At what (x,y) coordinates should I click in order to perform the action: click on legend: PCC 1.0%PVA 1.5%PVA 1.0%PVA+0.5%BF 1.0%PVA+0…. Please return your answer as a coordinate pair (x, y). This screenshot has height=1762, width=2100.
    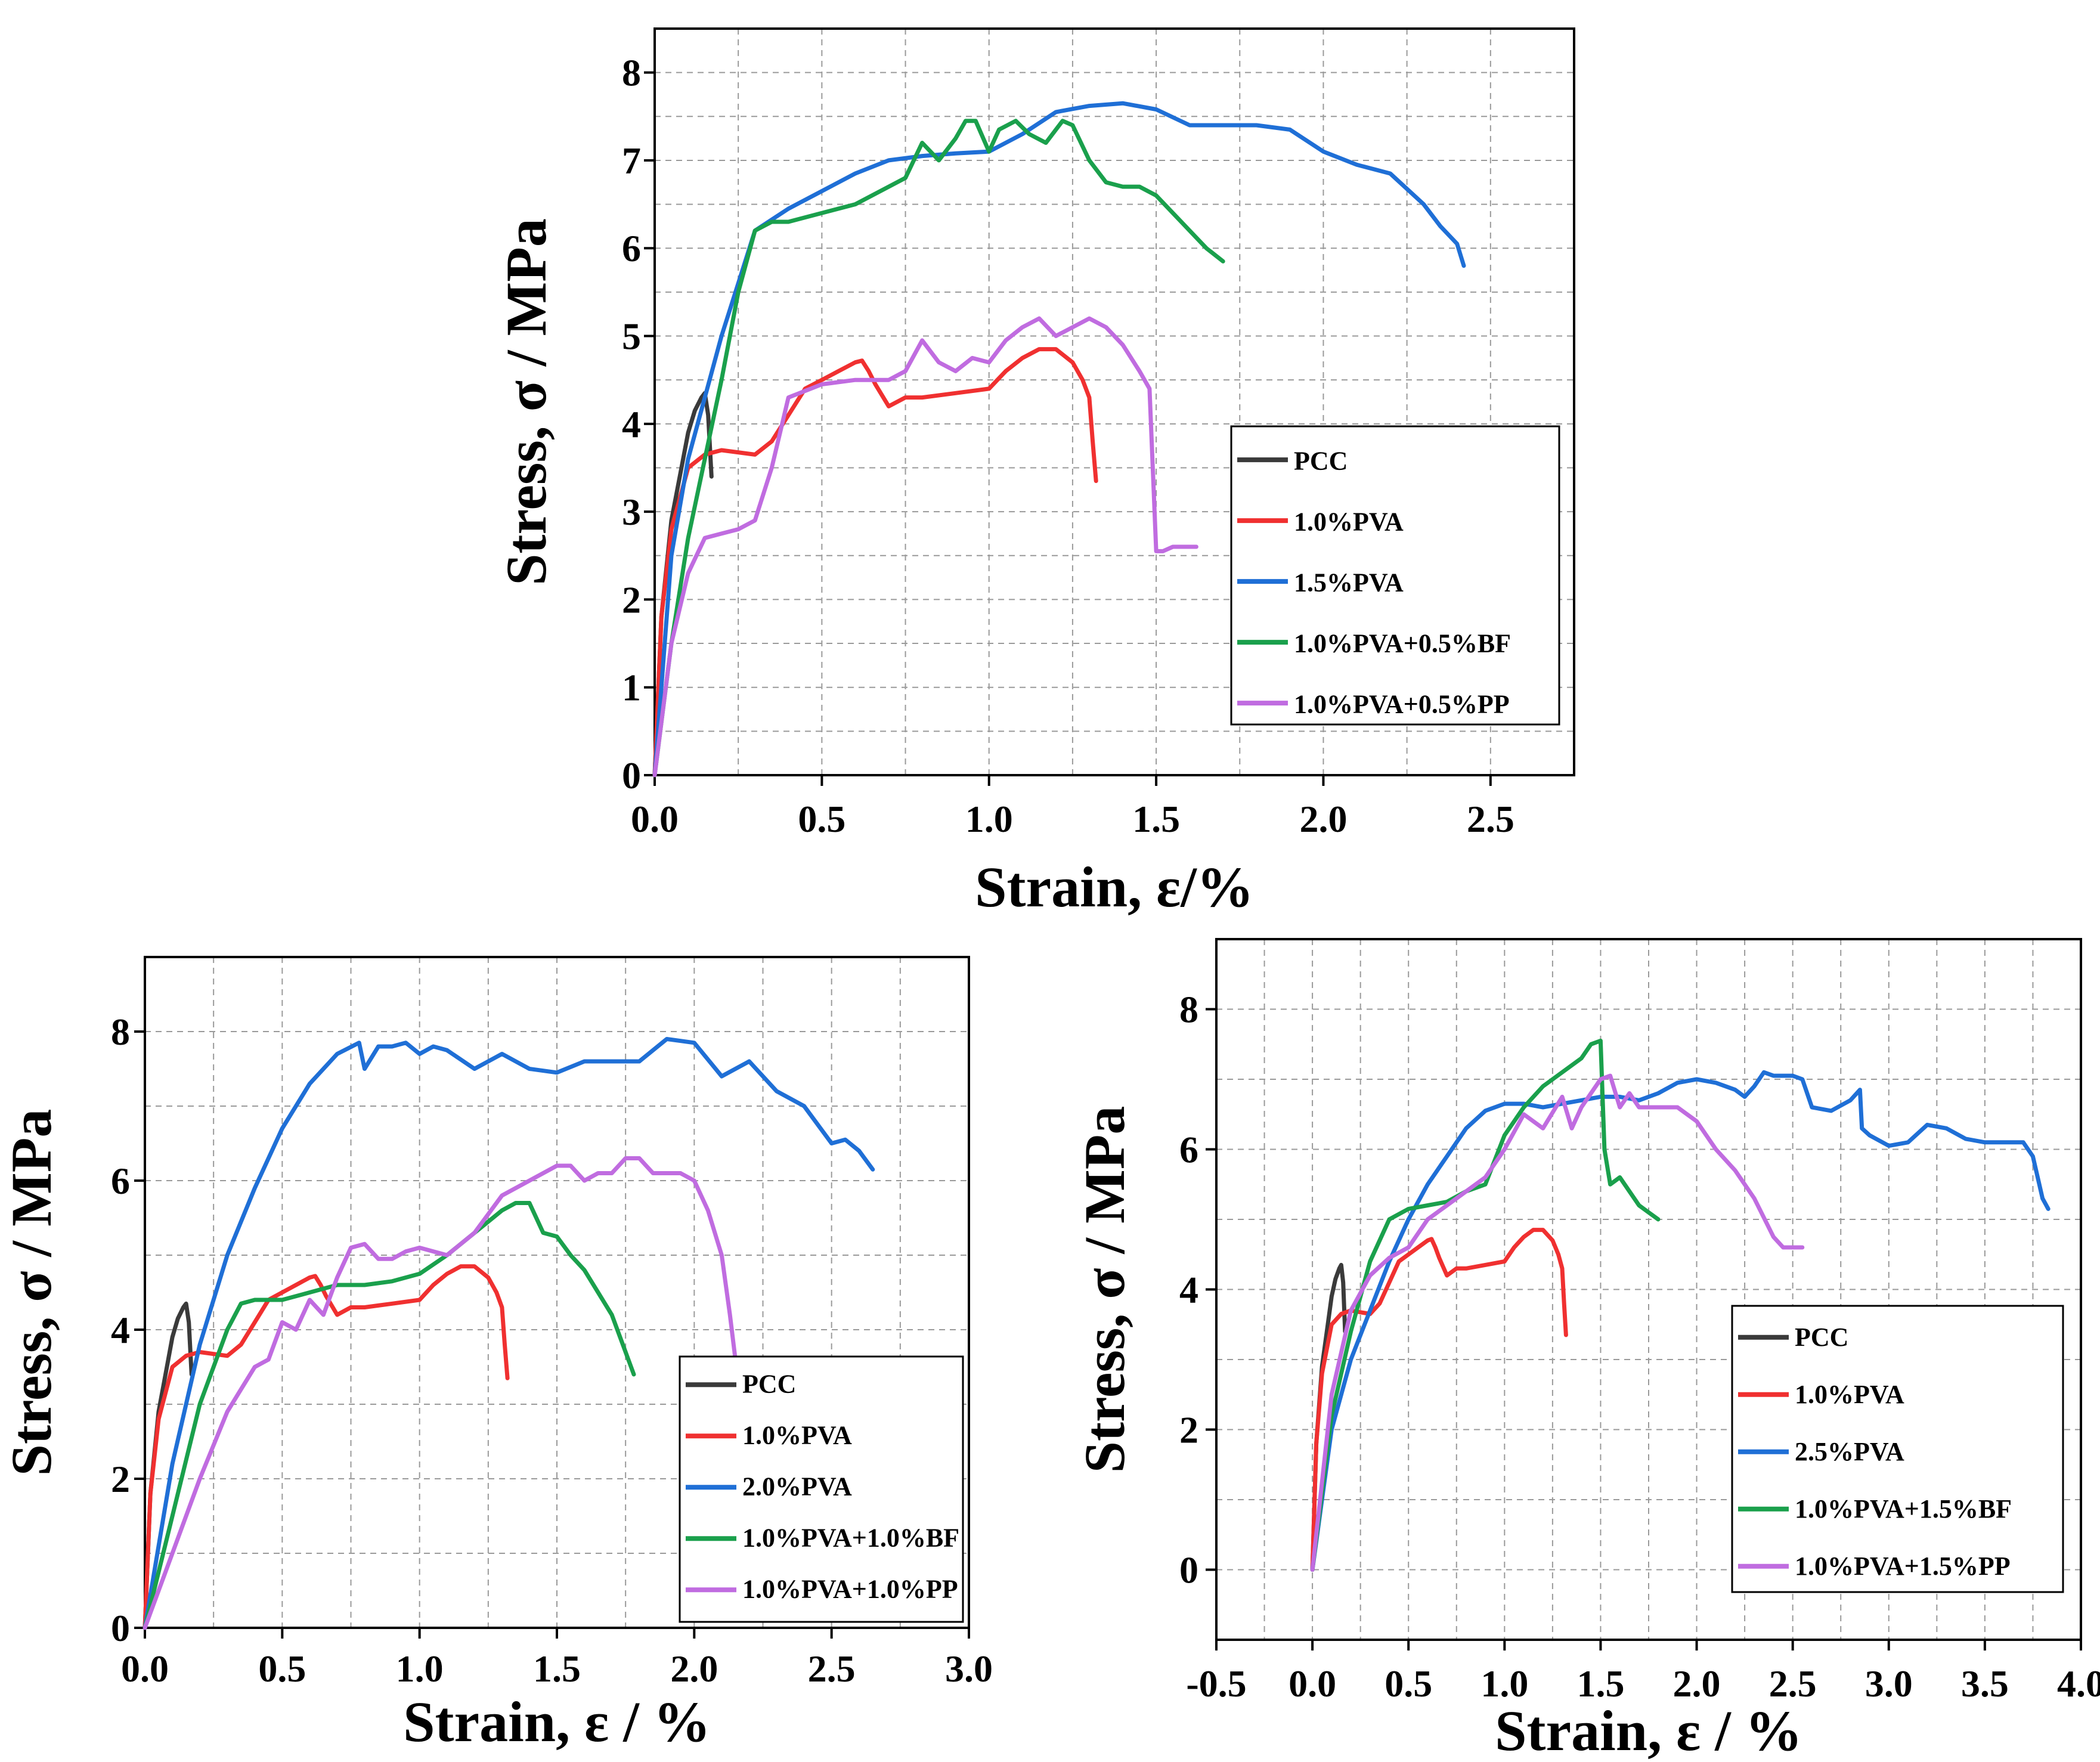
    Looking at the image, I should click on (1395, 575).